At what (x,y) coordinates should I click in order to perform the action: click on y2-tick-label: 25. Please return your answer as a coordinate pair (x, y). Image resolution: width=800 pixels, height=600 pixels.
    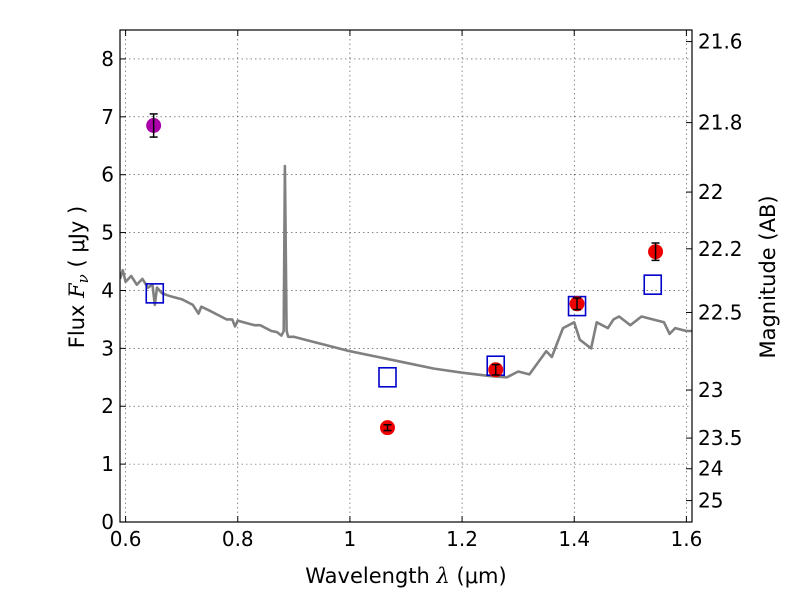
    Looking at the image, I should click on (710, 501).